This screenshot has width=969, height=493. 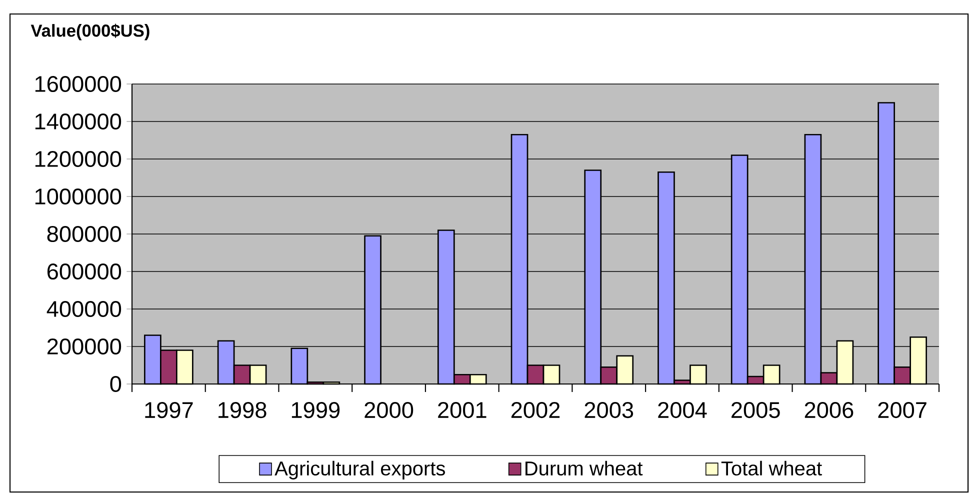 I want to click on x-tick-label: 2004, so click(x=682, y=410).